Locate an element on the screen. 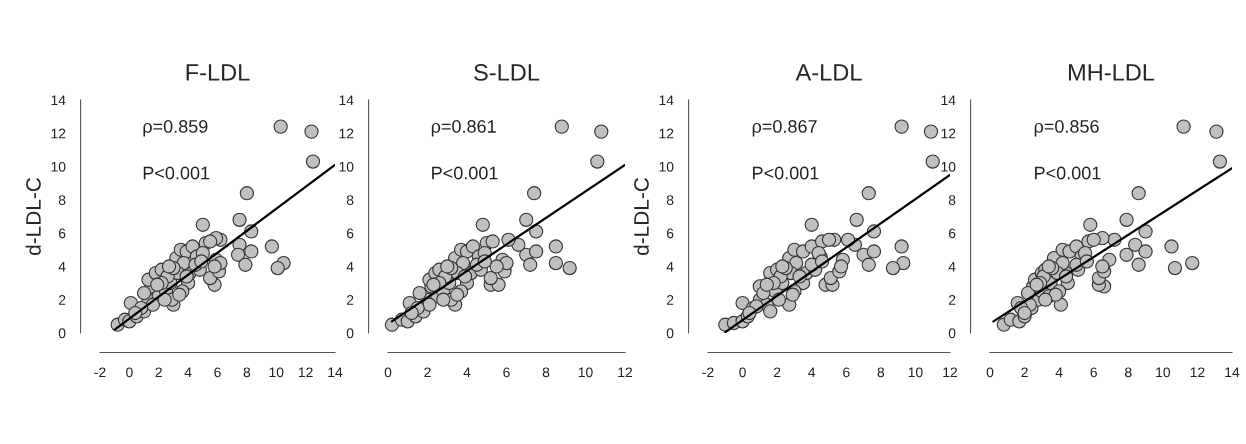  chart-title: MH-LDL is located at coordinates (1111, 72).